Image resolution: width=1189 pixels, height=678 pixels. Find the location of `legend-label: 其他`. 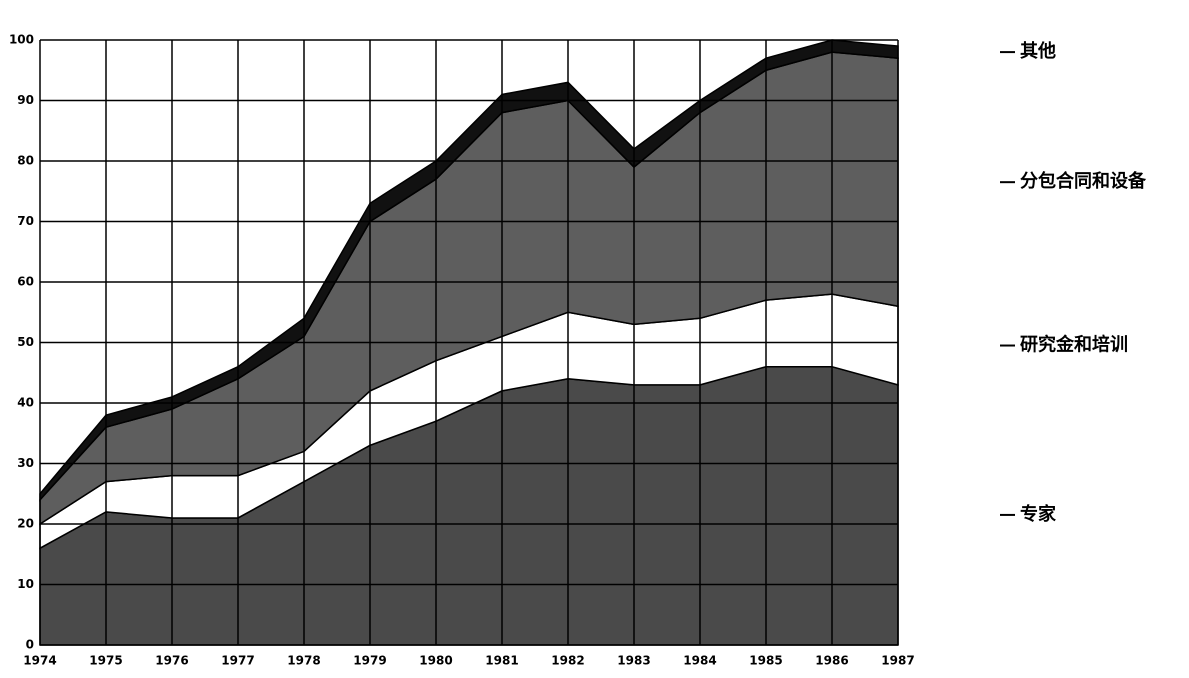

legend-label: 其他 is located at coordinates (1038, 51).